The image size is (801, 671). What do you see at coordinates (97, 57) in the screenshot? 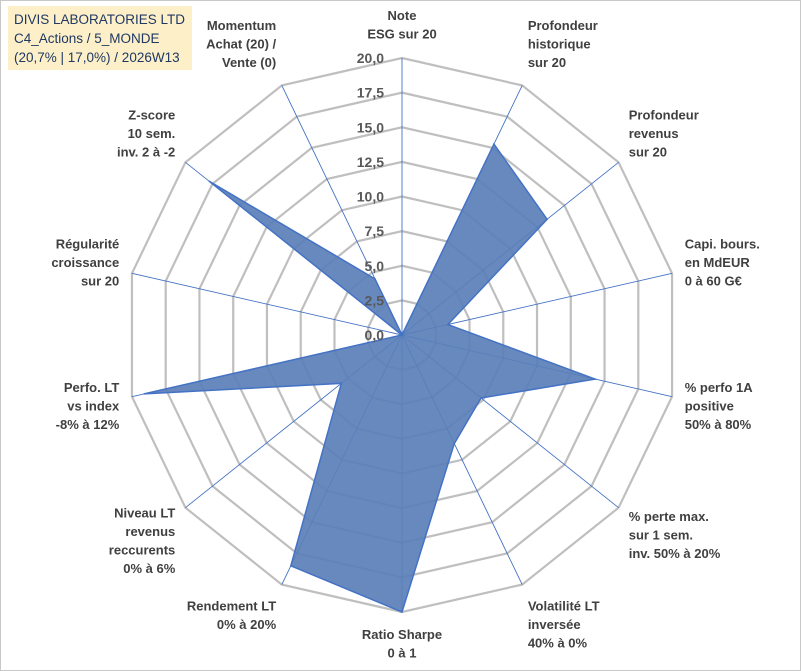
I see `title-line-stats: (20,7% | 17,0%) / 2026W13` at bounding box center [97, 57].